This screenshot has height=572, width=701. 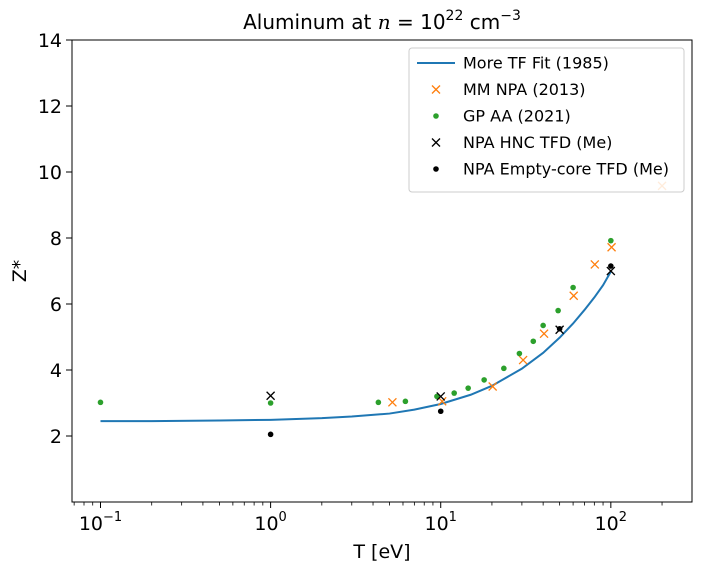 I want to click on y-tick-label: 8, so click(x=56, y=239).